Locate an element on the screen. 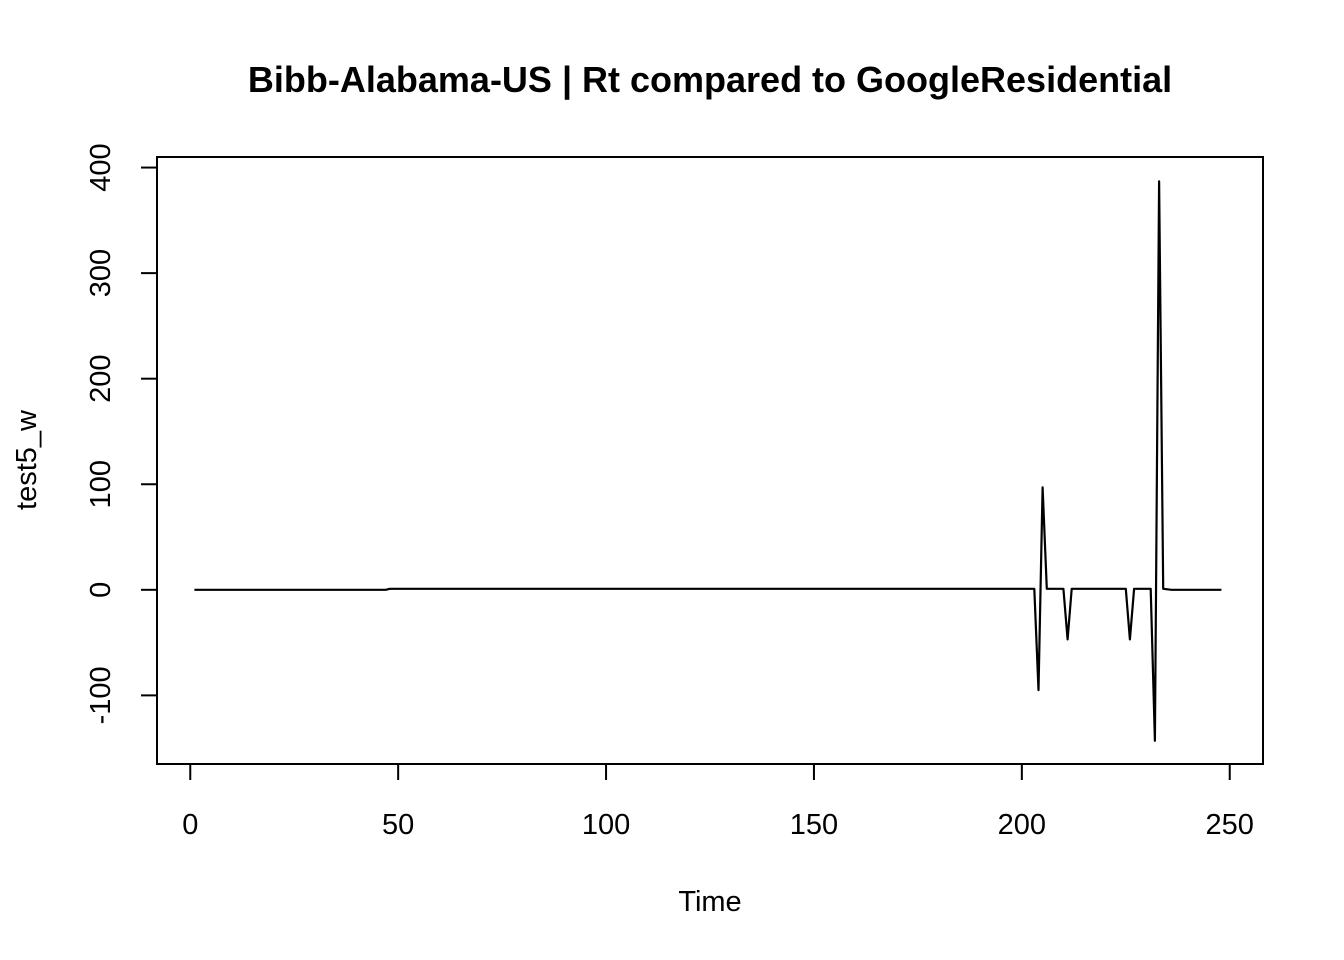 The height and width of the screenshot is (960, 1344). y-tick-label: 0 is located at coordinates (101, 590).